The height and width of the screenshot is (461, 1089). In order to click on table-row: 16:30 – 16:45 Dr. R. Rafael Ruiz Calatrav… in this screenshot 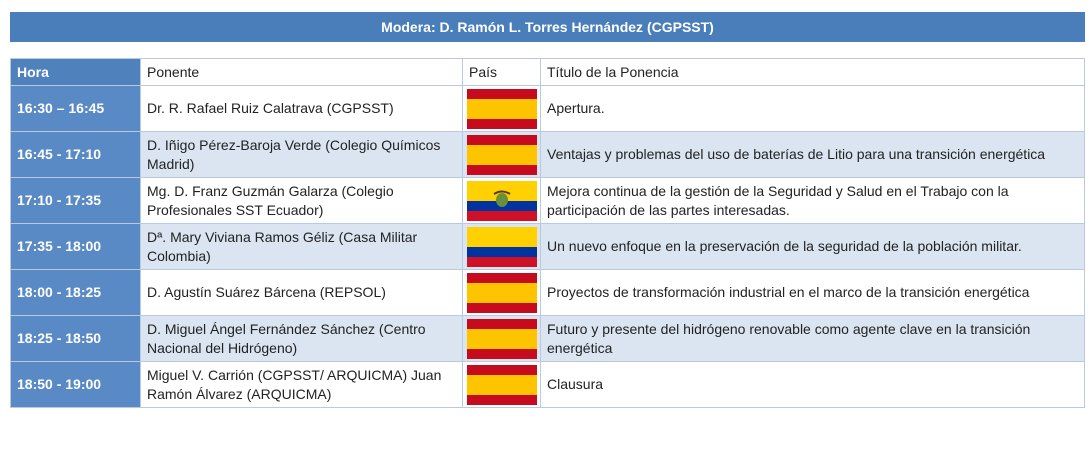, I will do `click(547, 108)`.